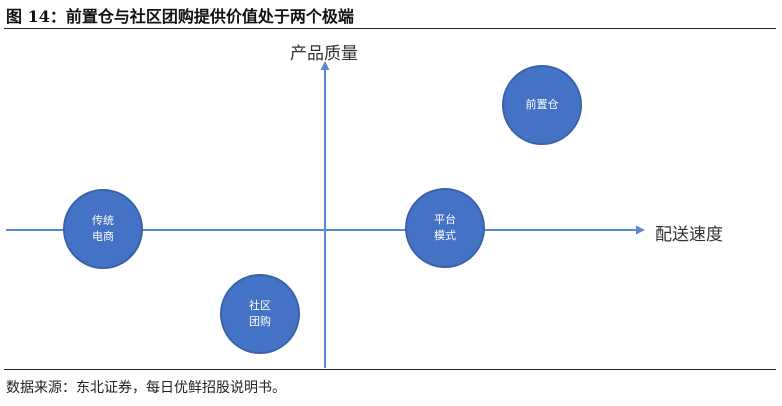 The height and width of the screenshot is (406, 782). I want to click on bottom-rule, so click(390, 369).